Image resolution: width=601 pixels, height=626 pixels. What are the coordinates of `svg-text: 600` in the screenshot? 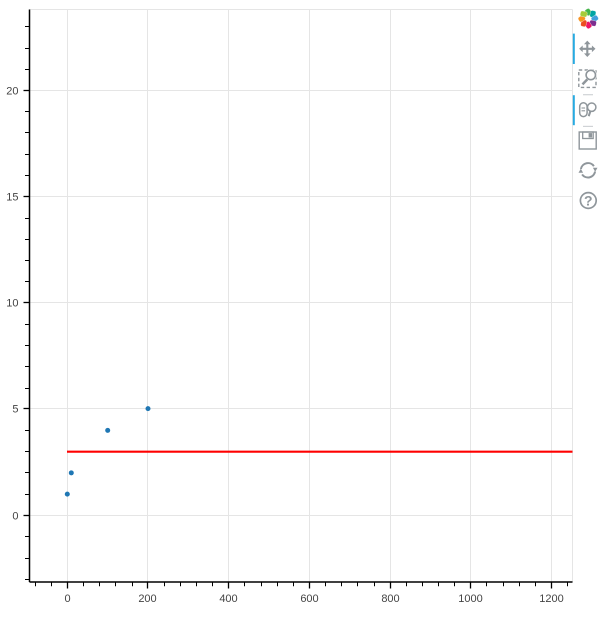 It's located at (309, 599).